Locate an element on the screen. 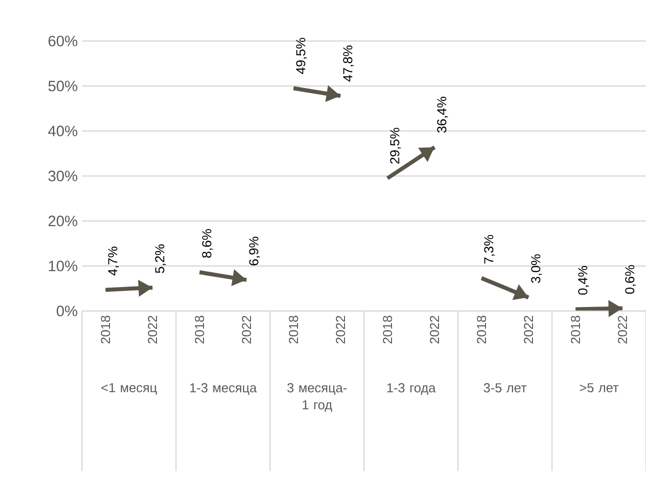 This screenshot has height=492, width=646. data-label: 47,8% is located at coordinates (348, 64).